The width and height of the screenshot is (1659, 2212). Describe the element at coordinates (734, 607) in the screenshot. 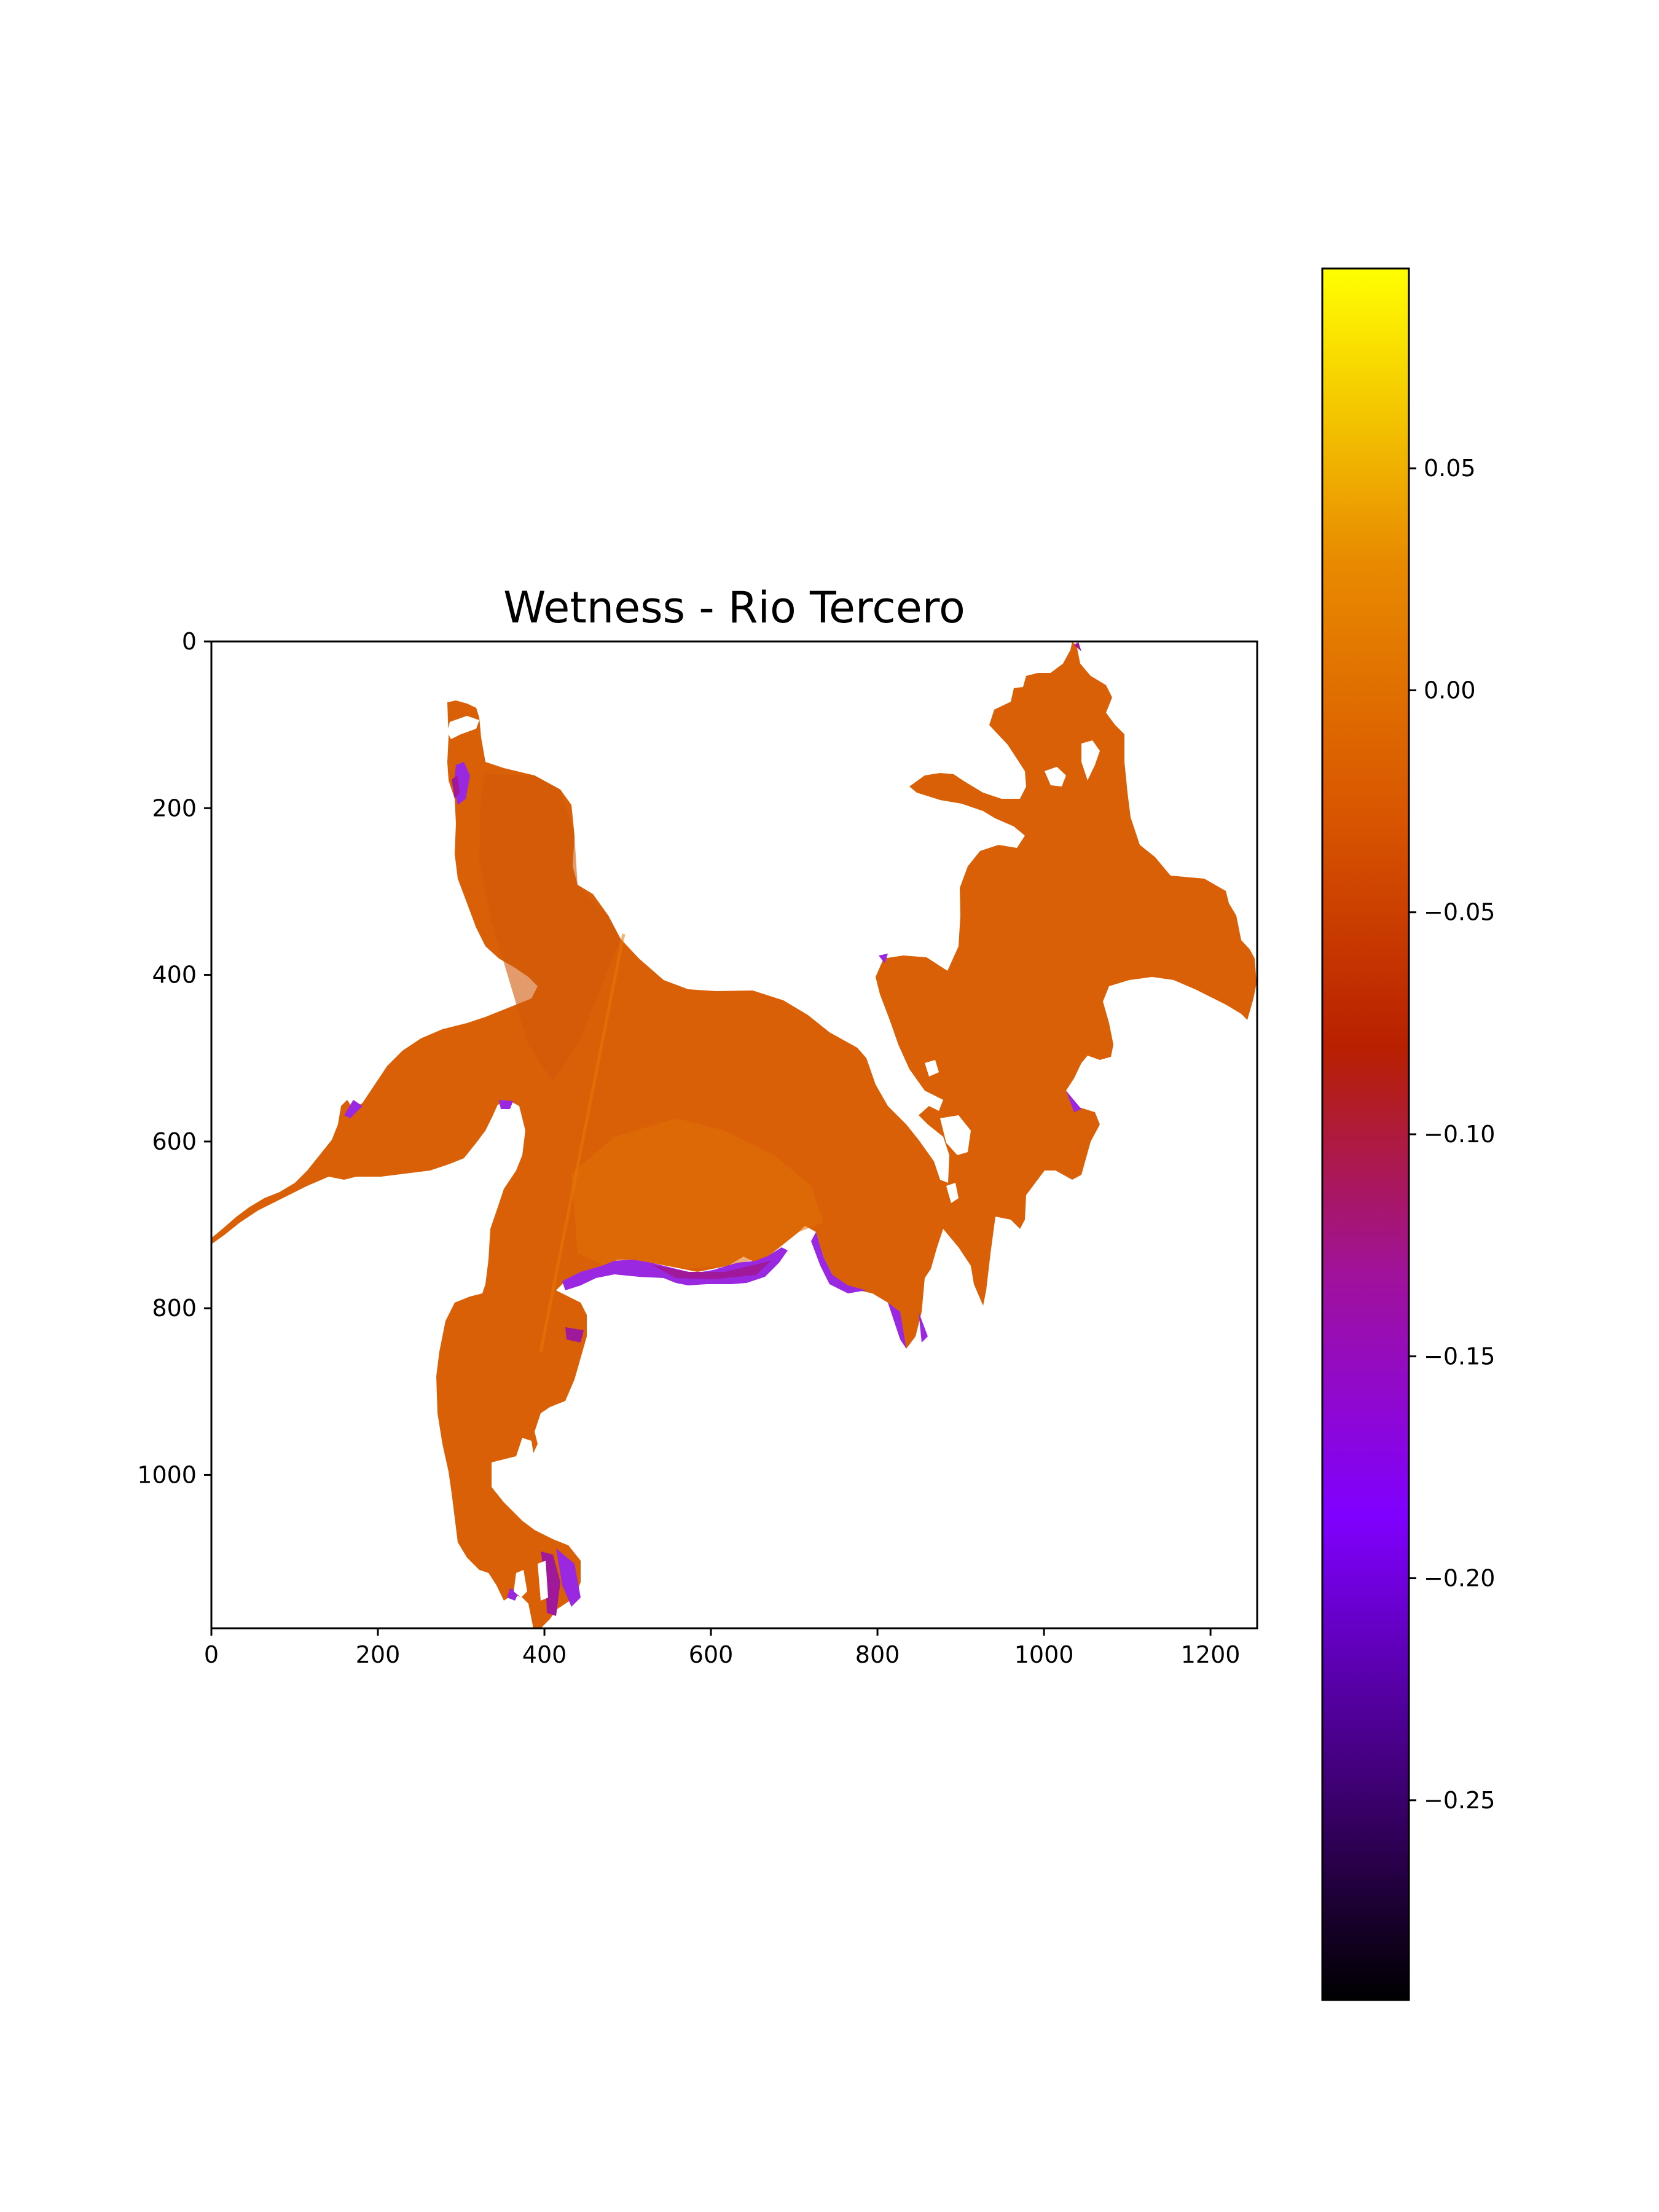

I see `chart-title: Wetness - Rio Tercero` at that location.